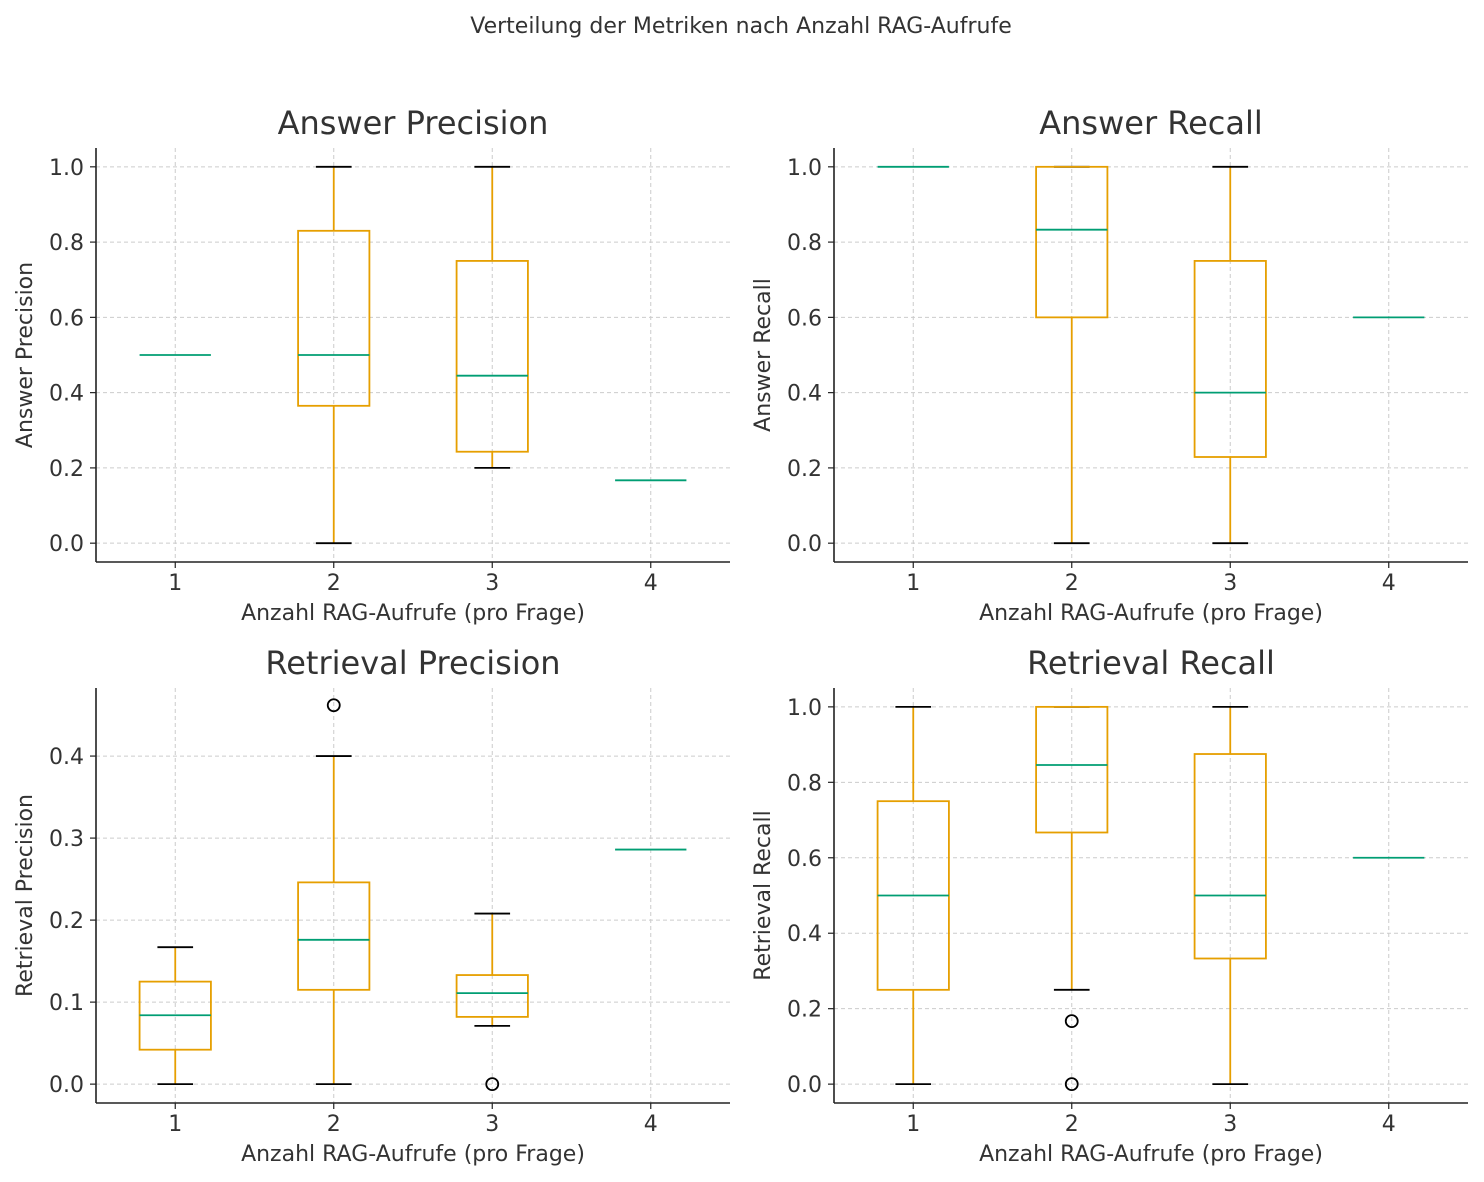  I want to click on chart-title: Retrieval Precision, so click(412, 663).